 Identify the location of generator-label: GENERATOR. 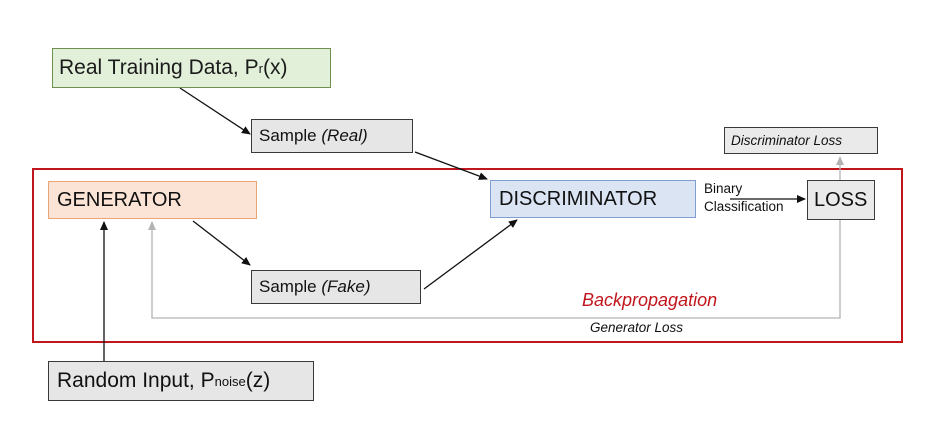
(119, 199).